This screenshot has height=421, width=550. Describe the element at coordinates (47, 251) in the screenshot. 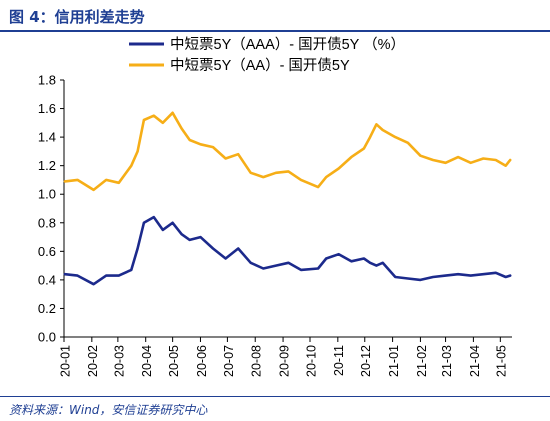

I see `y-tick-label: 0.6` at that location.